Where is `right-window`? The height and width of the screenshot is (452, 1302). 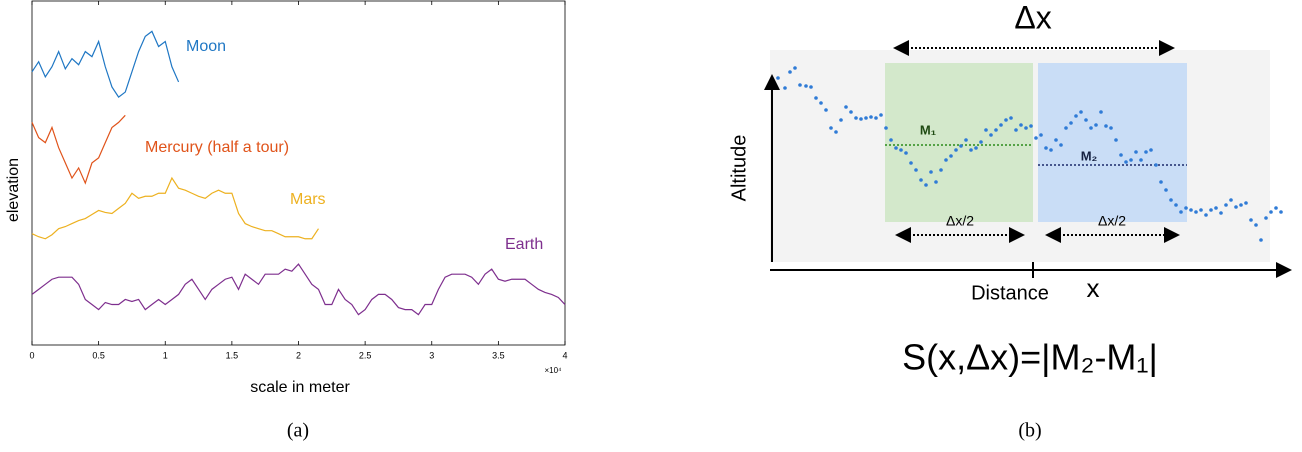
right-window is located at coordinates (1112, 142).